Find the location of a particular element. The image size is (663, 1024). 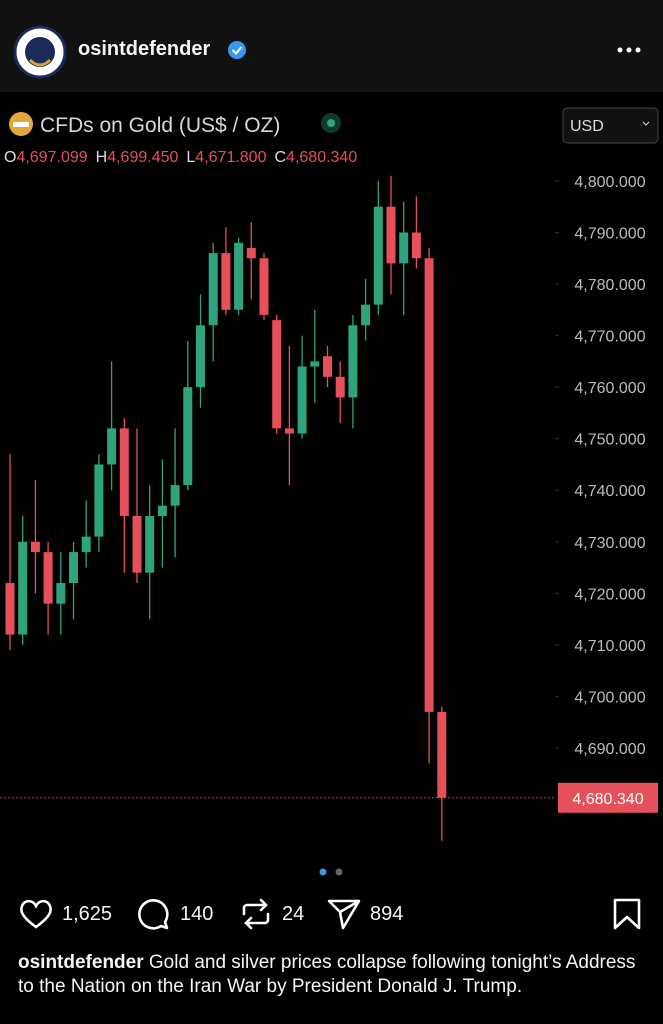

ohlc-key: L is located at coordinates (190, 157).